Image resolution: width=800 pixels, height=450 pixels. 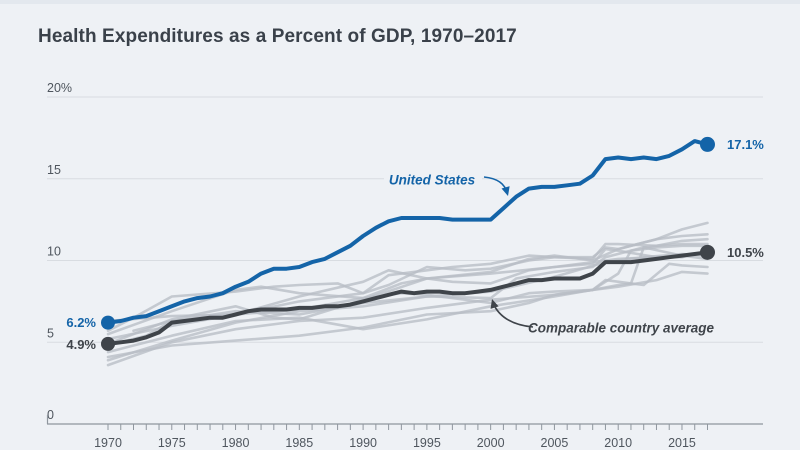 What do you see at coordinates (81, 344) in the screenshot?
I see `value-label: 4.9%` at bounding box center [81, 344].